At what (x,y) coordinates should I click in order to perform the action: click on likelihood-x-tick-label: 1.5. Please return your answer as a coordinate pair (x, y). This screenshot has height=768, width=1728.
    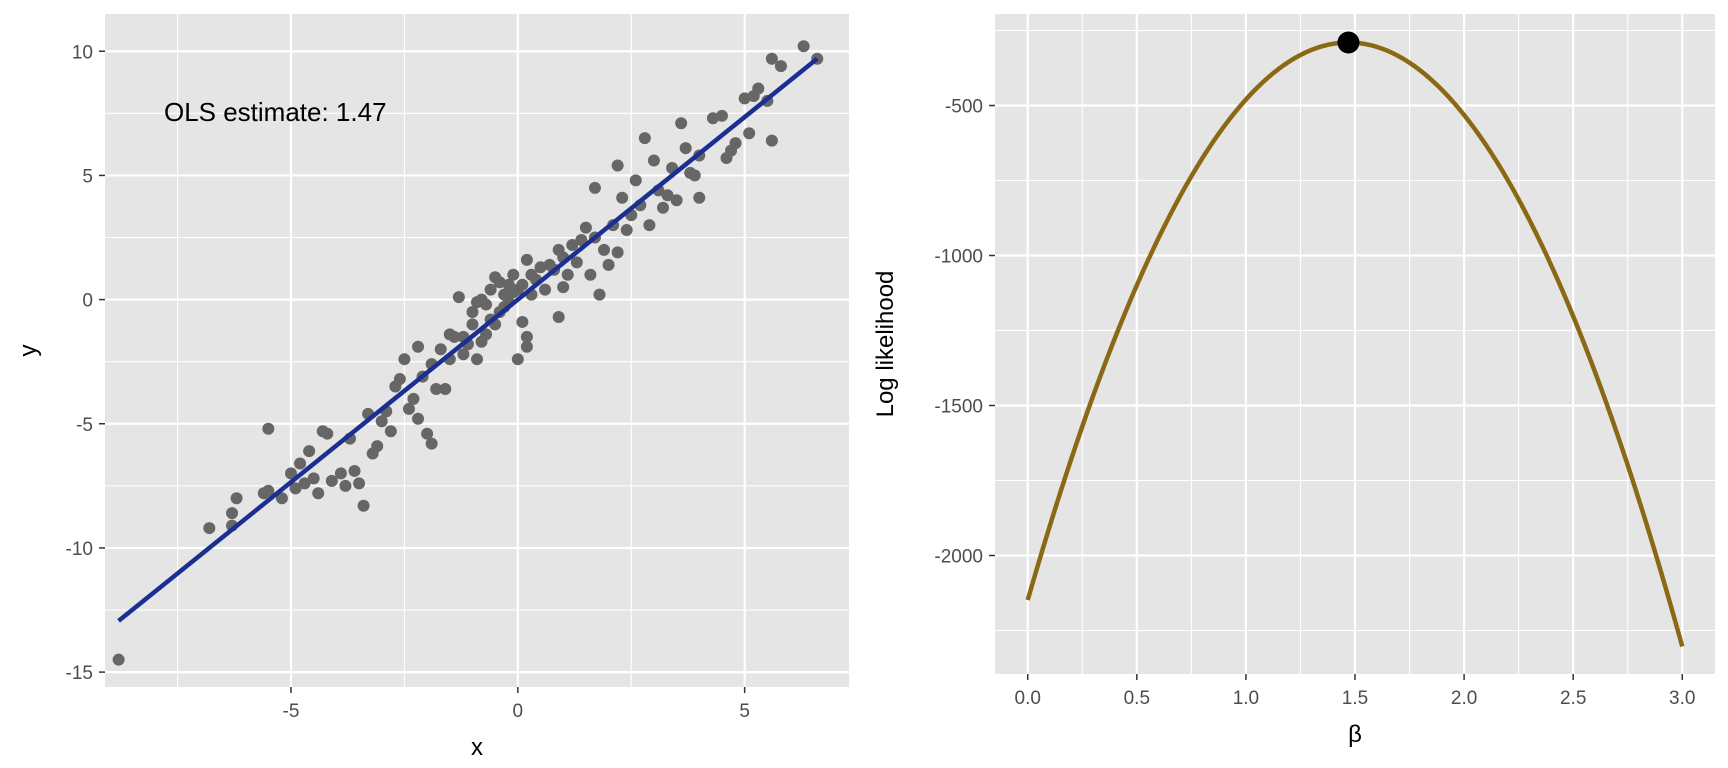
    Looking at the image, I should click on (1355, 698).